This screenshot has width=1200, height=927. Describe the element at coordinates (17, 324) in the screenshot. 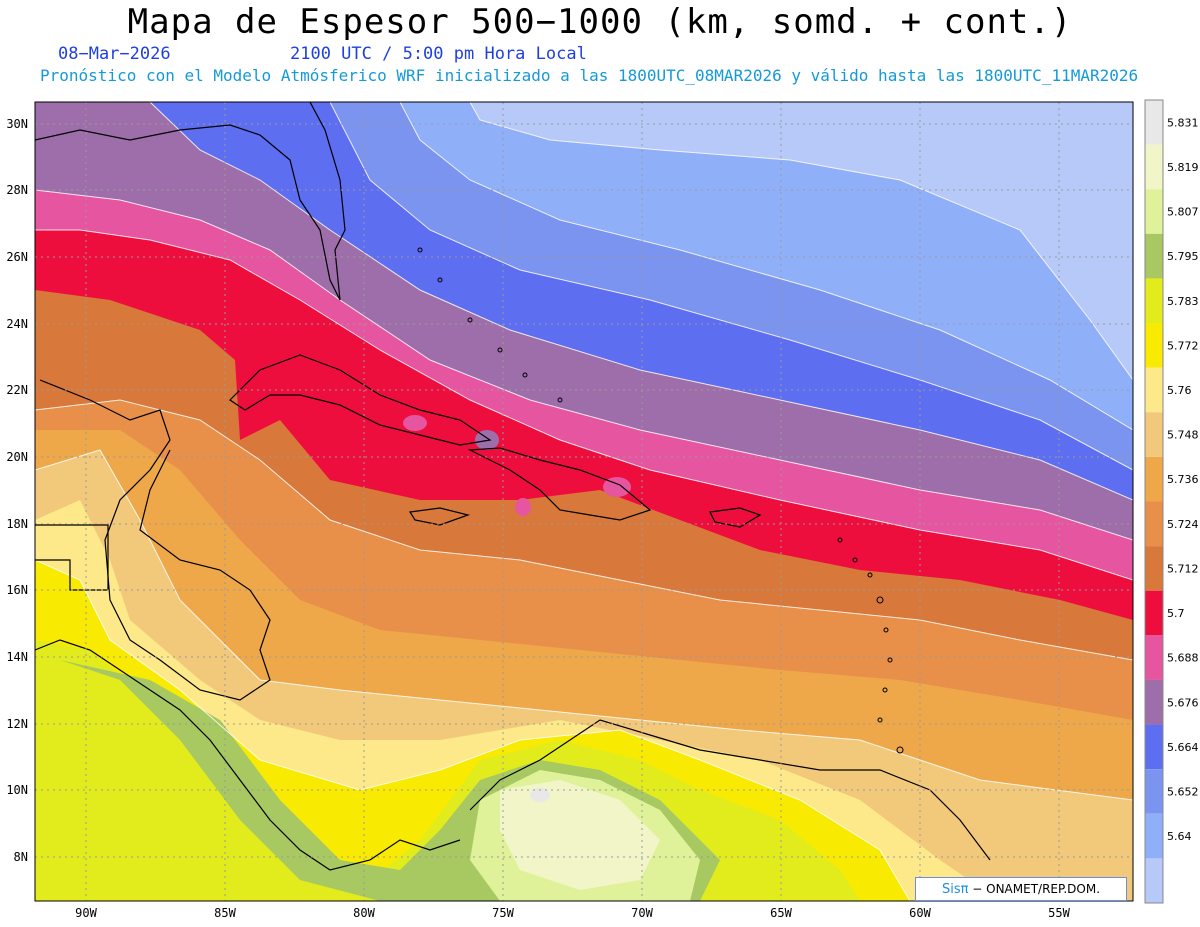

I see `lat-label: 24N` at that location.